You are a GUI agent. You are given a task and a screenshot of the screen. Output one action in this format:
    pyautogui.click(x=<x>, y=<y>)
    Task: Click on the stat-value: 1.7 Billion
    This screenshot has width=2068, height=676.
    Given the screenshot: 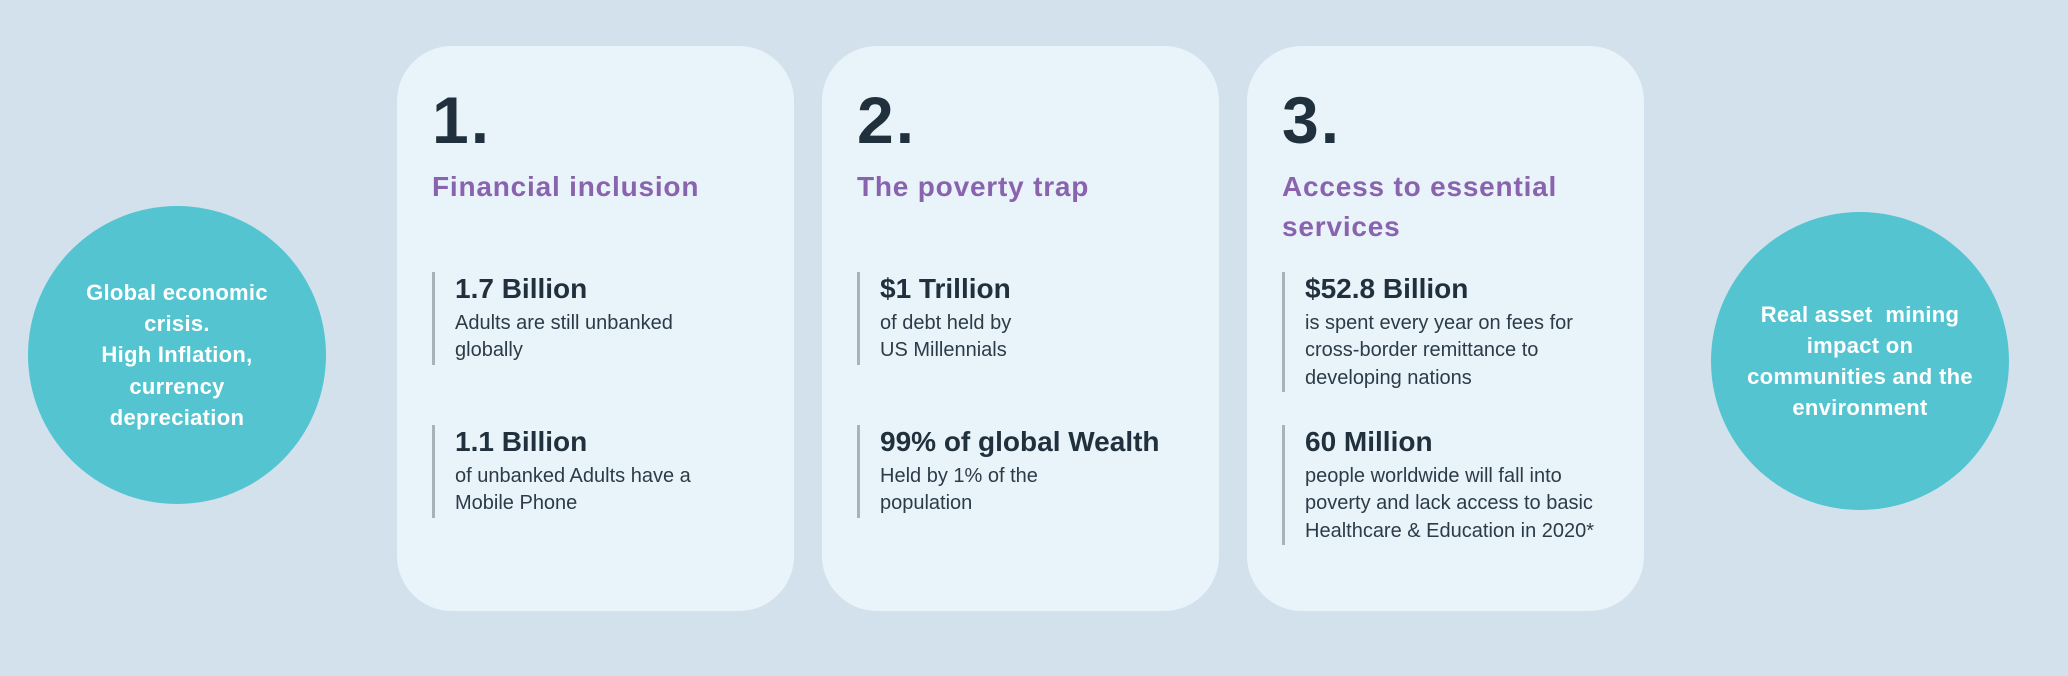 What is the action you would take?
    pyautogui.click(x=521, y=288)
    